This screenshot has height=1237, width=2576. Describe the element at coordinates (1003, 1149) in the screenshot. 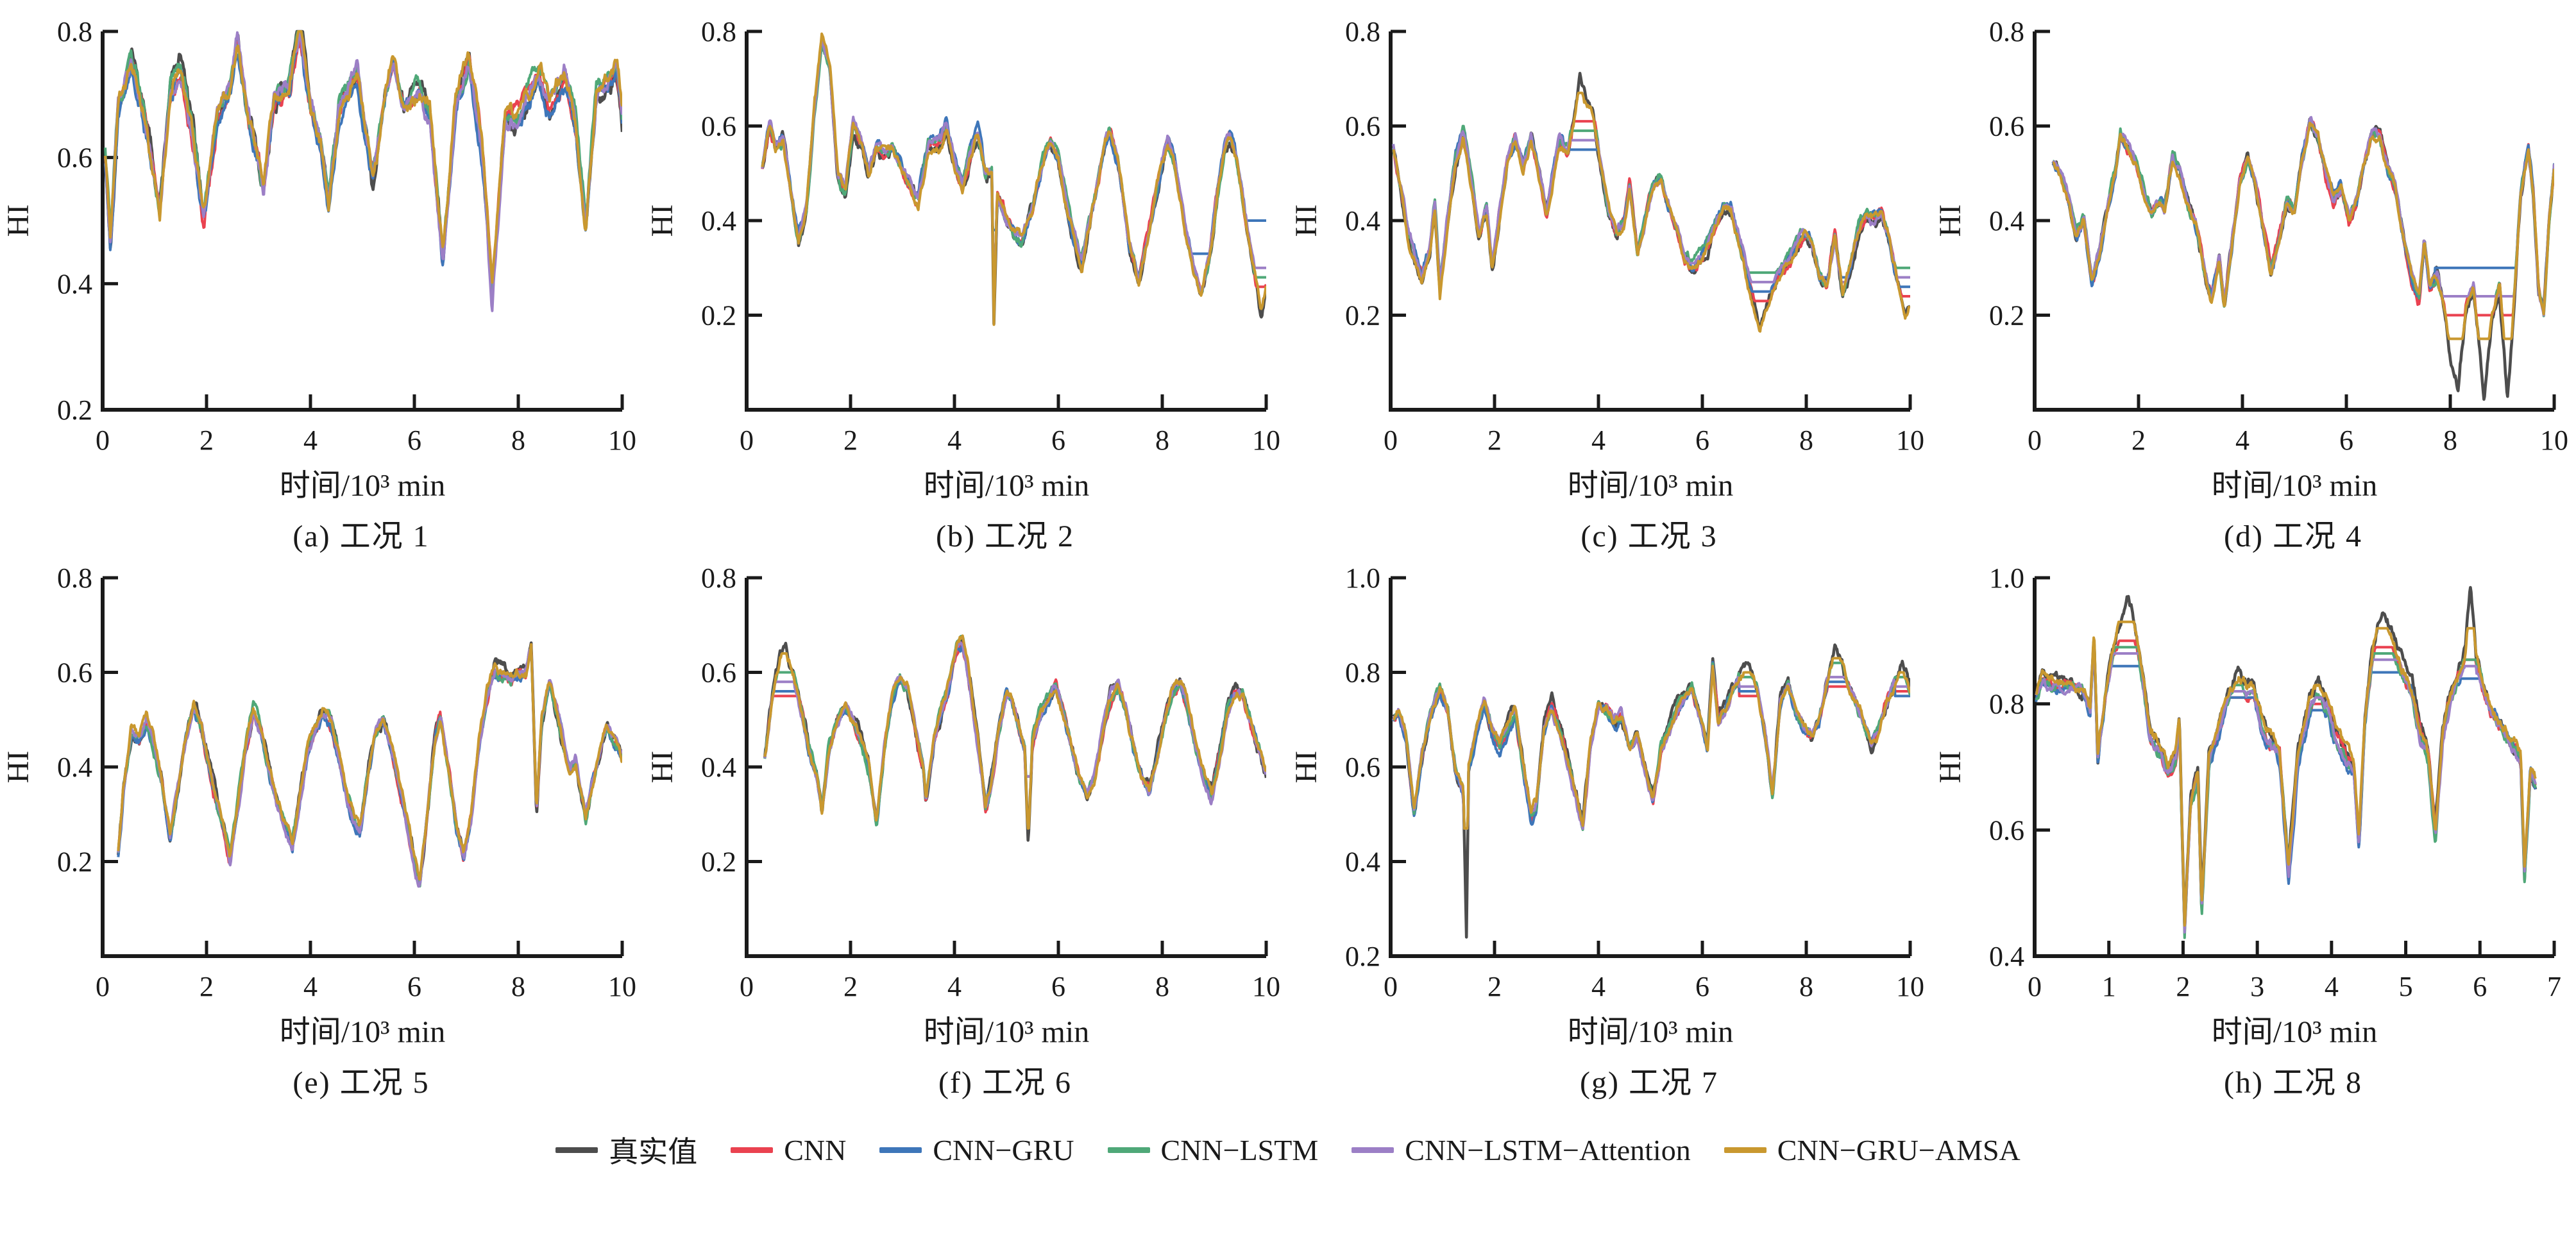

I see `legend-label: CNN−GRU` at that location.